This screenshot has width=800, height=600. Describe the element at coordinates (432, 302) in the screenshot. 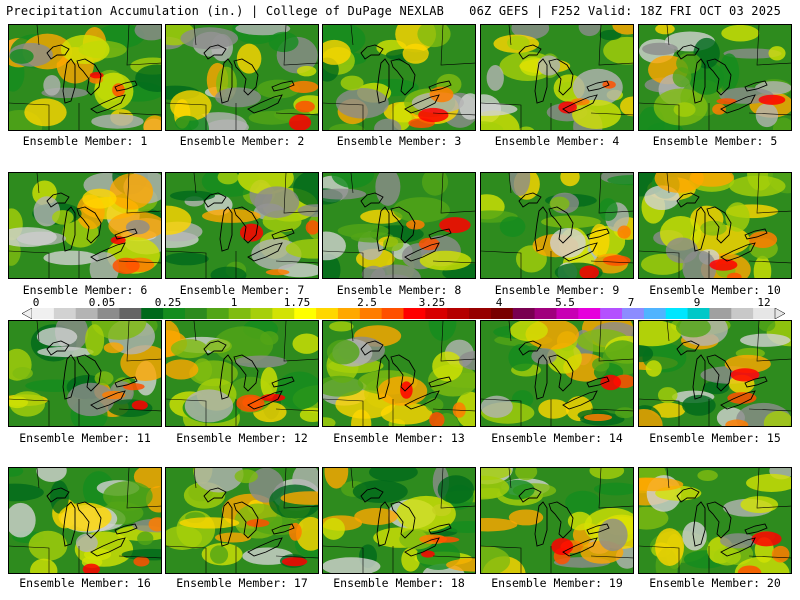

I see `colorbar-tick-label: 3.25` at that location.